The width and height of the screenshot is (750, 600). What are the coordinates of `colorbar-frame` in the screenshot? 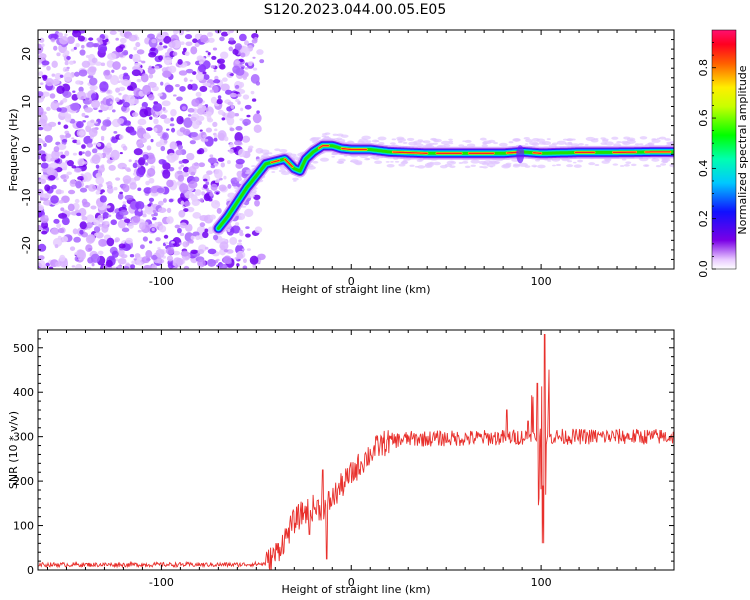 It's located at (724, 149).